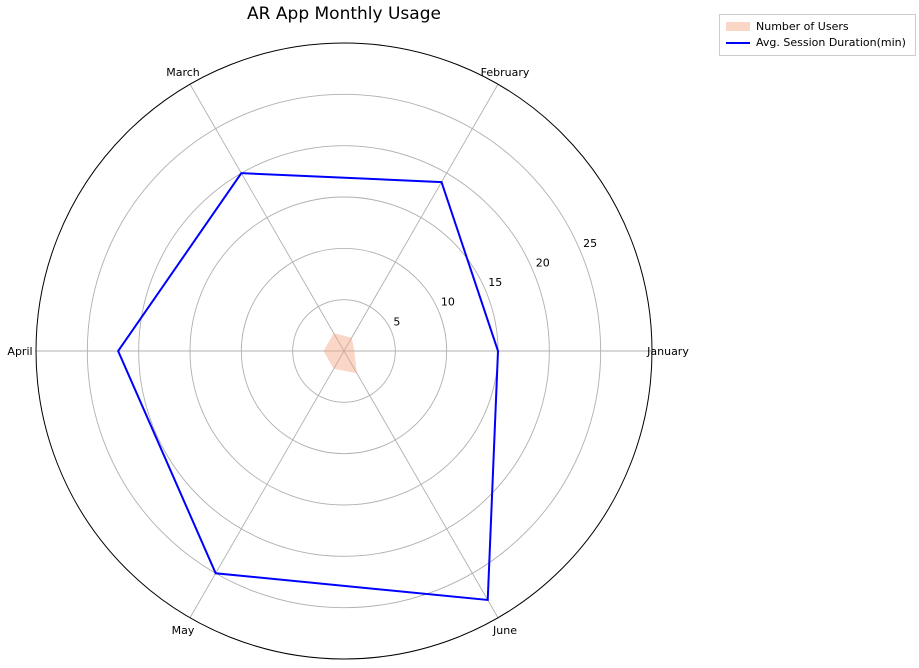 This screenshot has height=668, width=919. What do you see at coordinates (448, 302) in the screenshot?
I see `radial-tick-label: 10` at bounding box center [448, 302].